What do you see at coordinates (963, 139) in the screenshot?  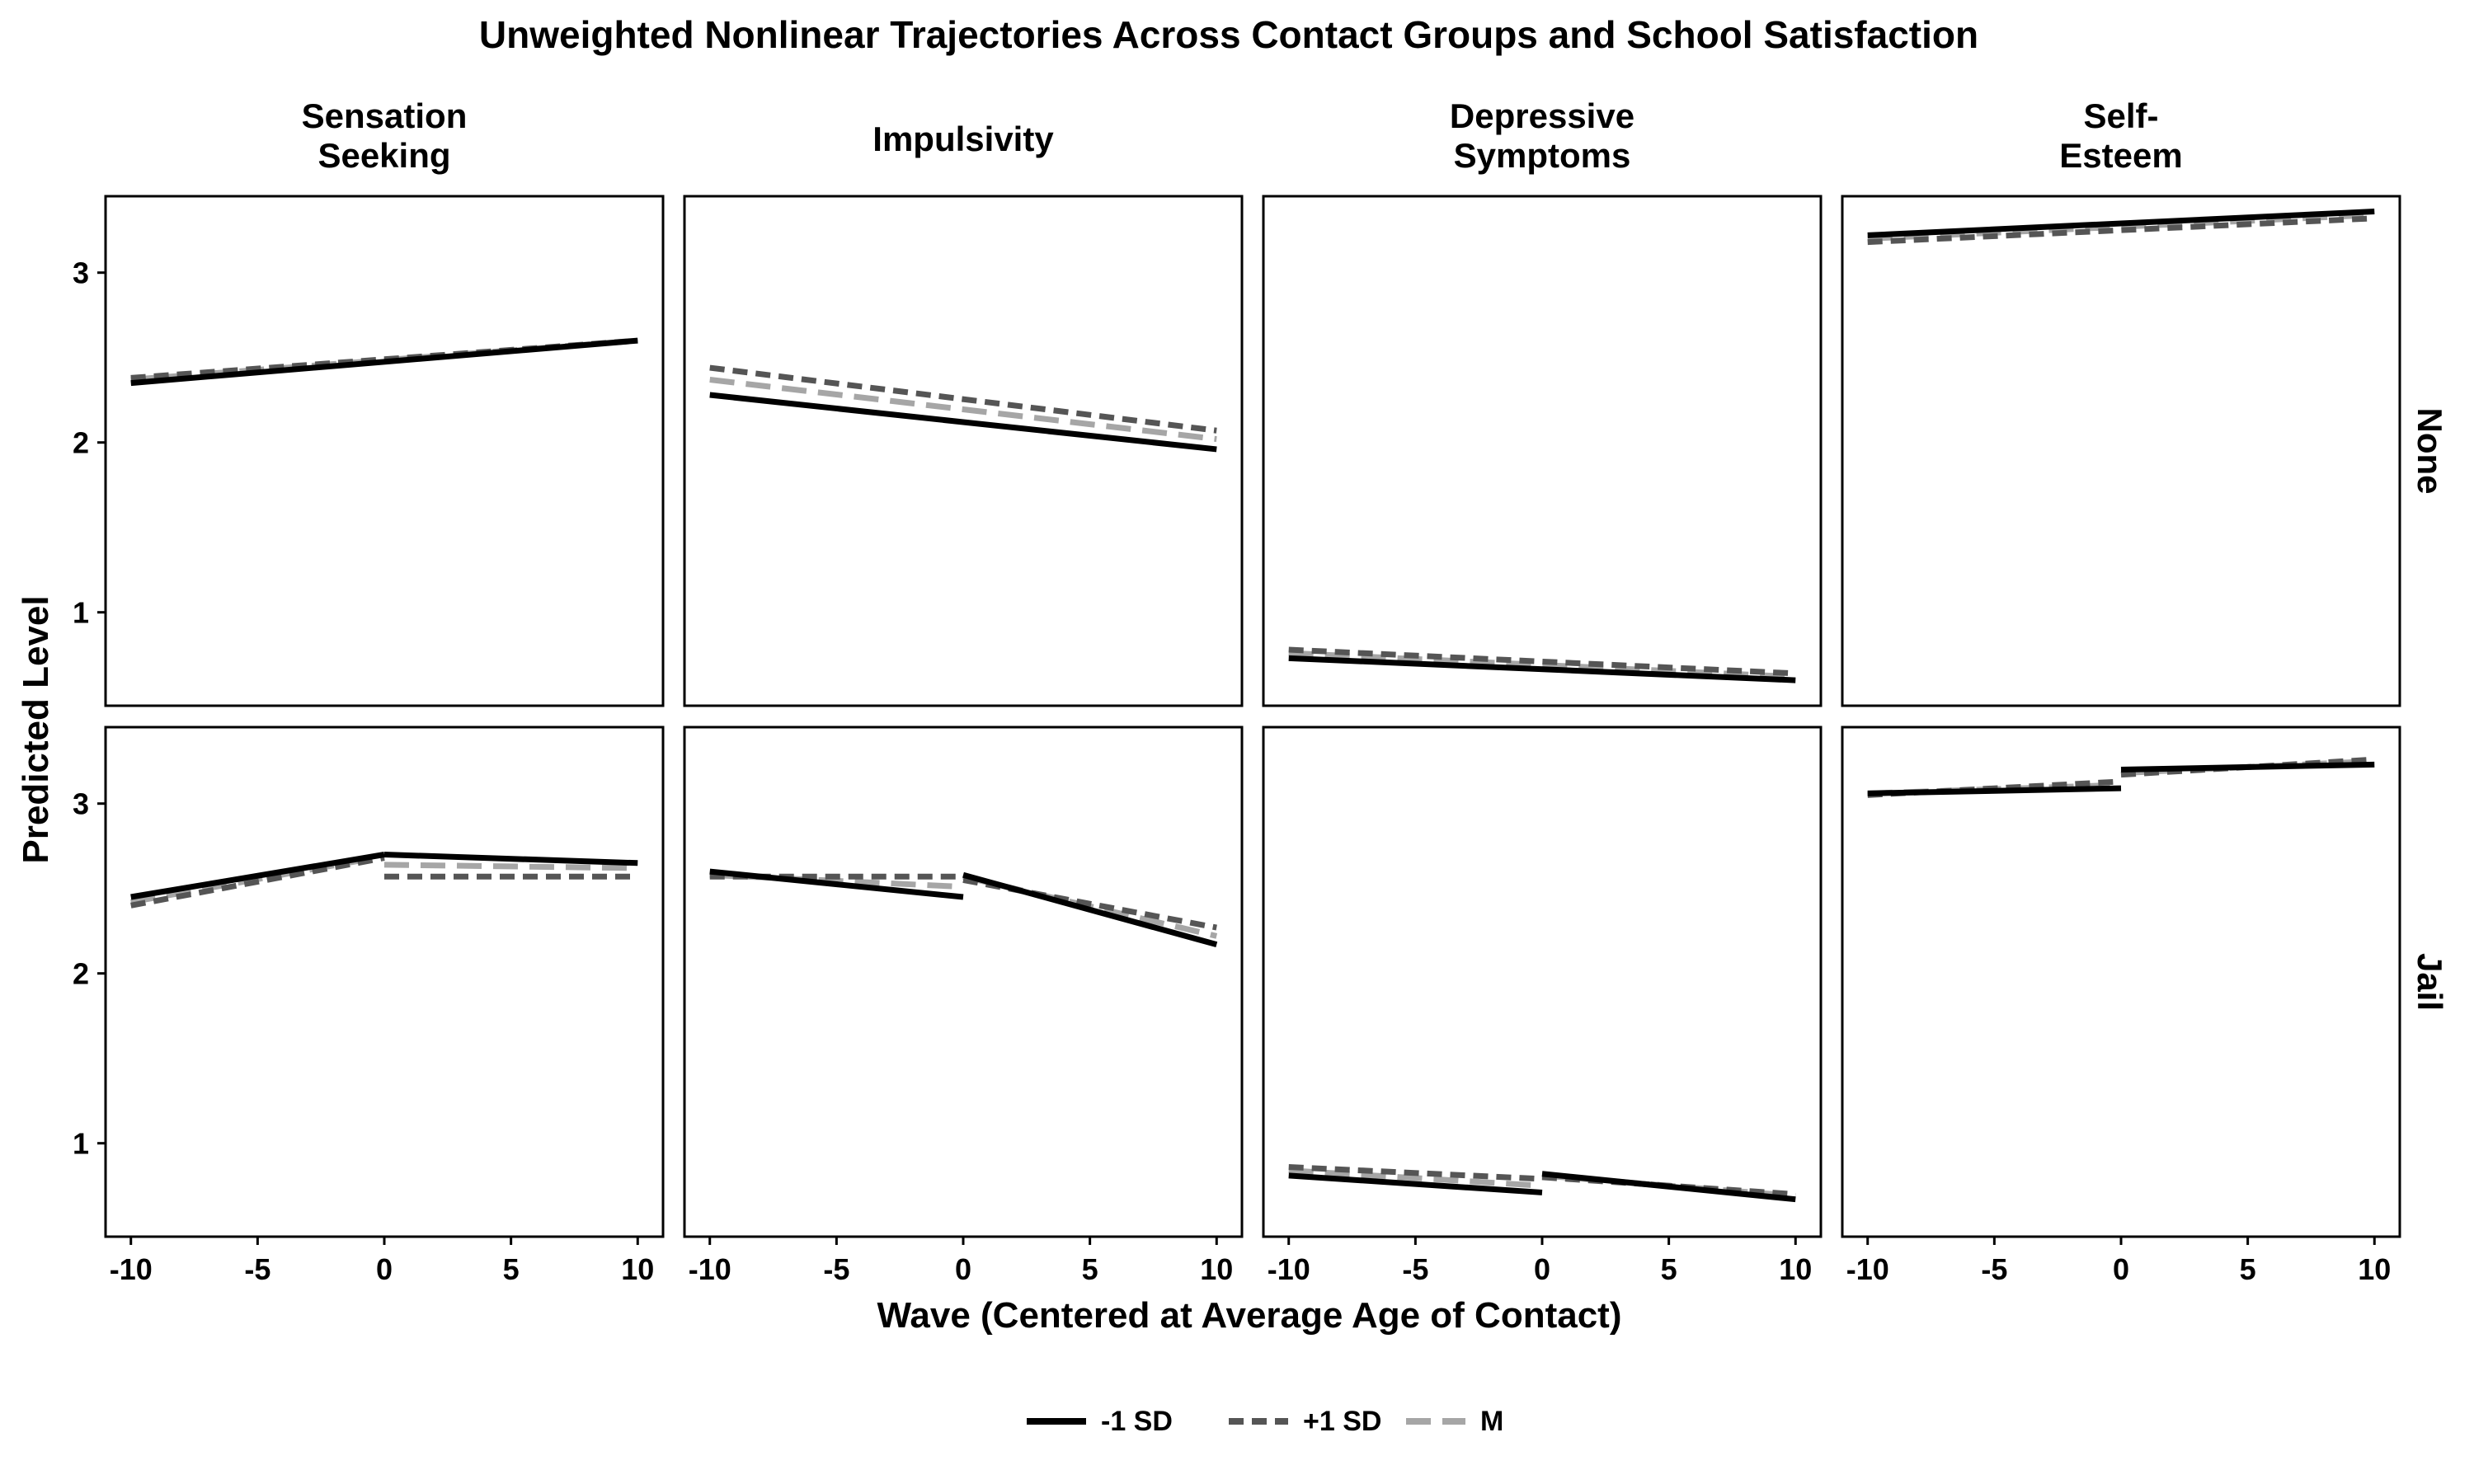 I see `column-strip-label: Impulsivity` at bounding box center [963, 139].